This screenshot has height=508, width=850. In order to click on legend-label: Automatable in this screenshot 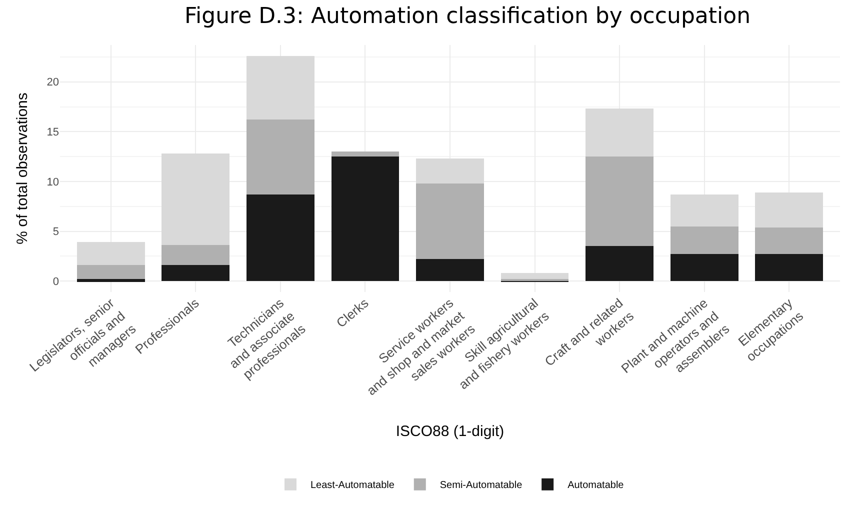, I will do `click(596, 486)`.